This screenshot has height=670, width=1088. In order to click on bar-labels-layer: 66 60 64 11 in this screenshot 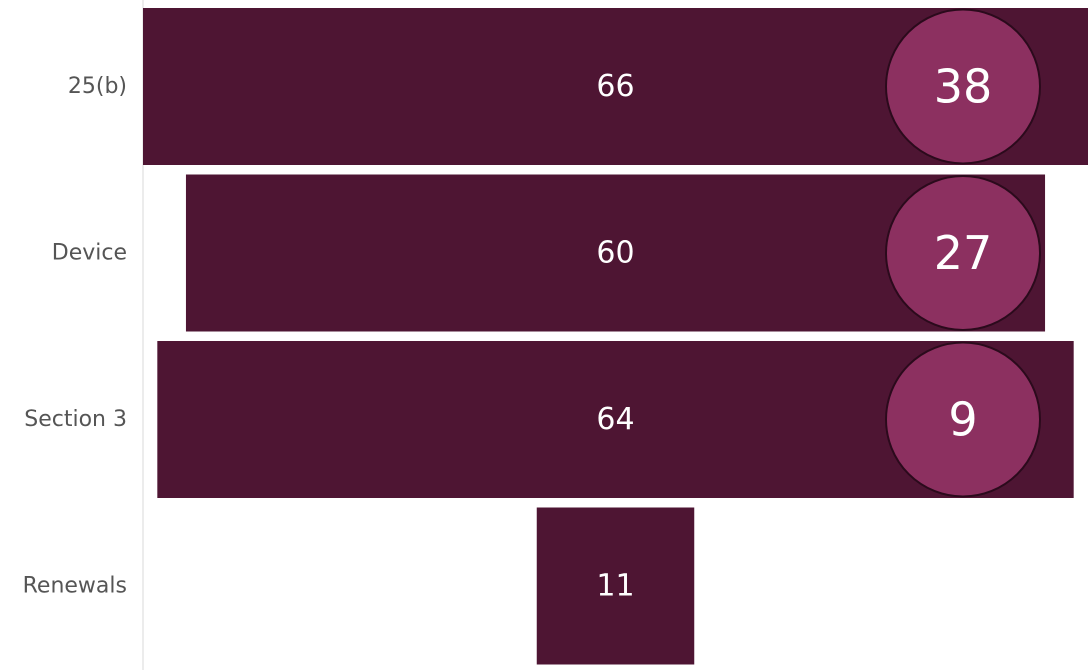, I will do `click(615, 336)`.